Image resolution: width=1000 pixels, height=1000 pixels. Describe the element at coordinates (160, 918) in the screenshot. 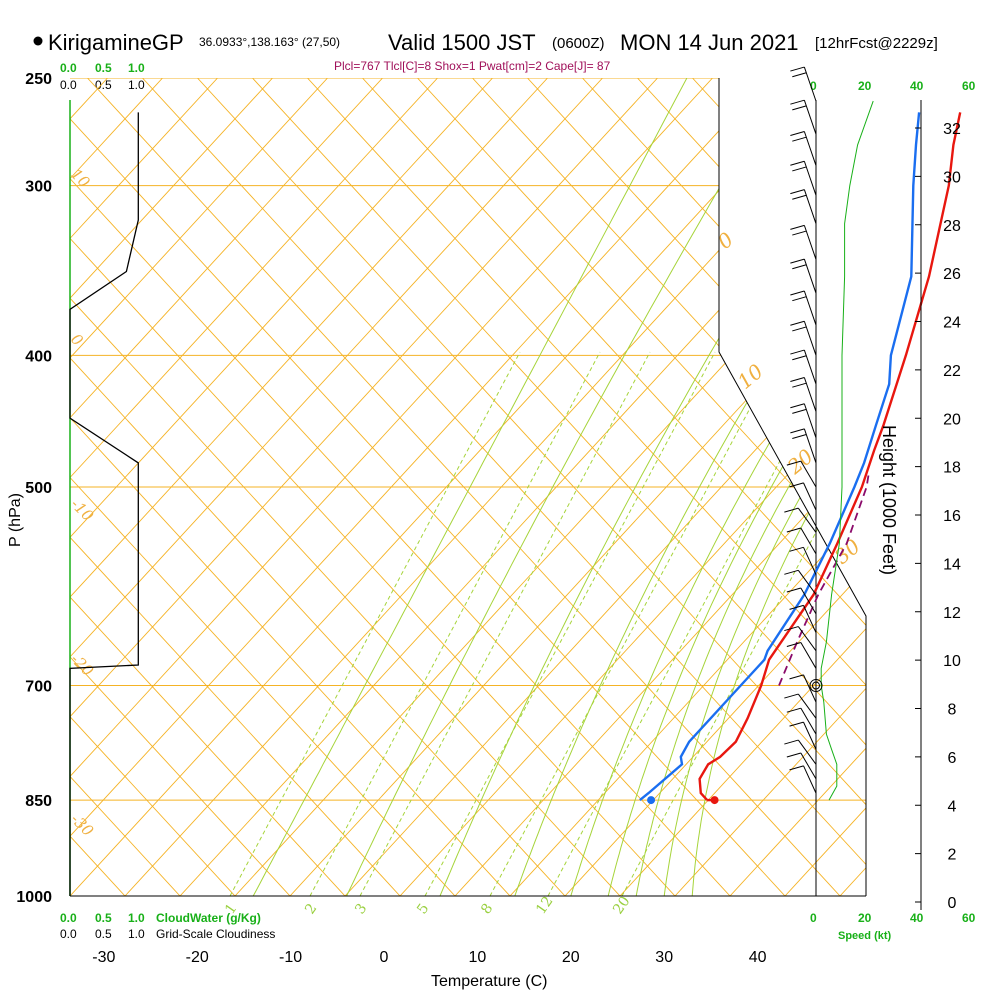

I see `bottom-cloudwater-scale: 0.0 0.5 1.0 CloudWater (g/Kg)` at that location.